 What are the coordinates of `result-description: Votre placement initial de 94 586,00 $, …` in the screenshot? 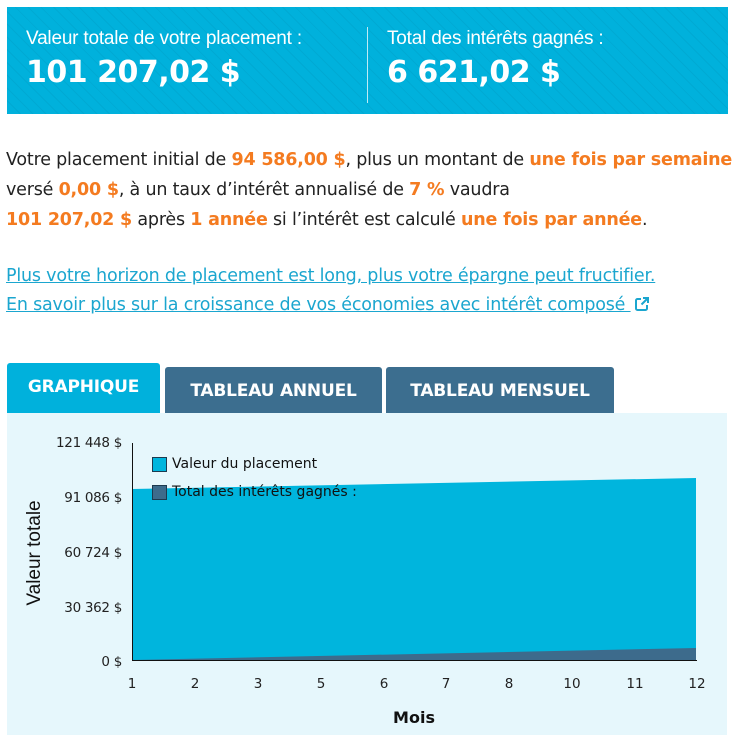 It's located at (371, 190).